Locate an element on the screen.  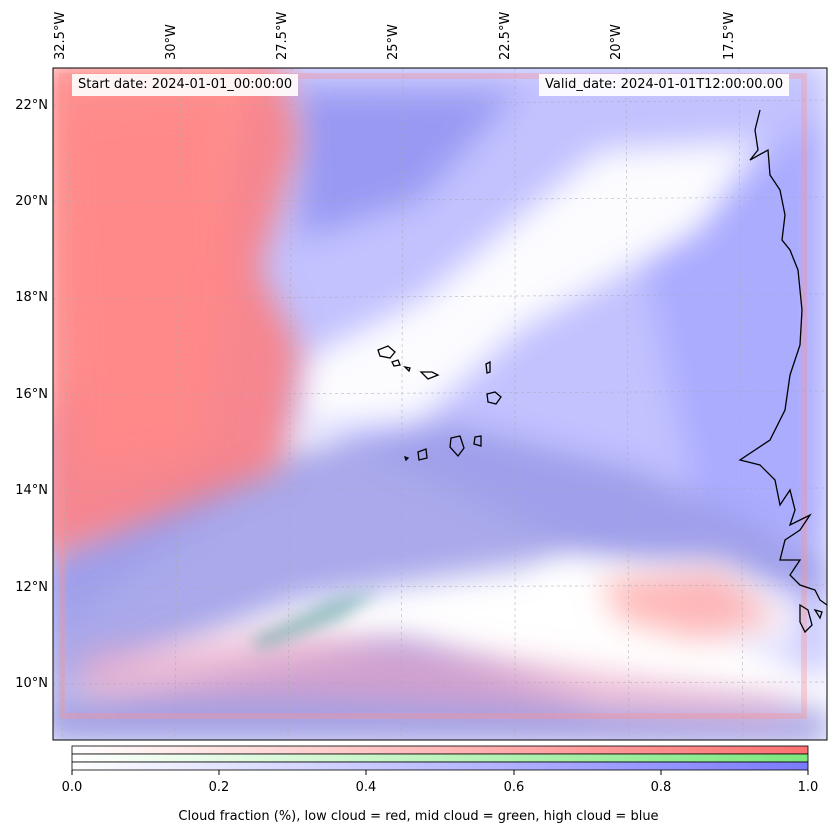
colorbar is located at coordinates (440, 760).